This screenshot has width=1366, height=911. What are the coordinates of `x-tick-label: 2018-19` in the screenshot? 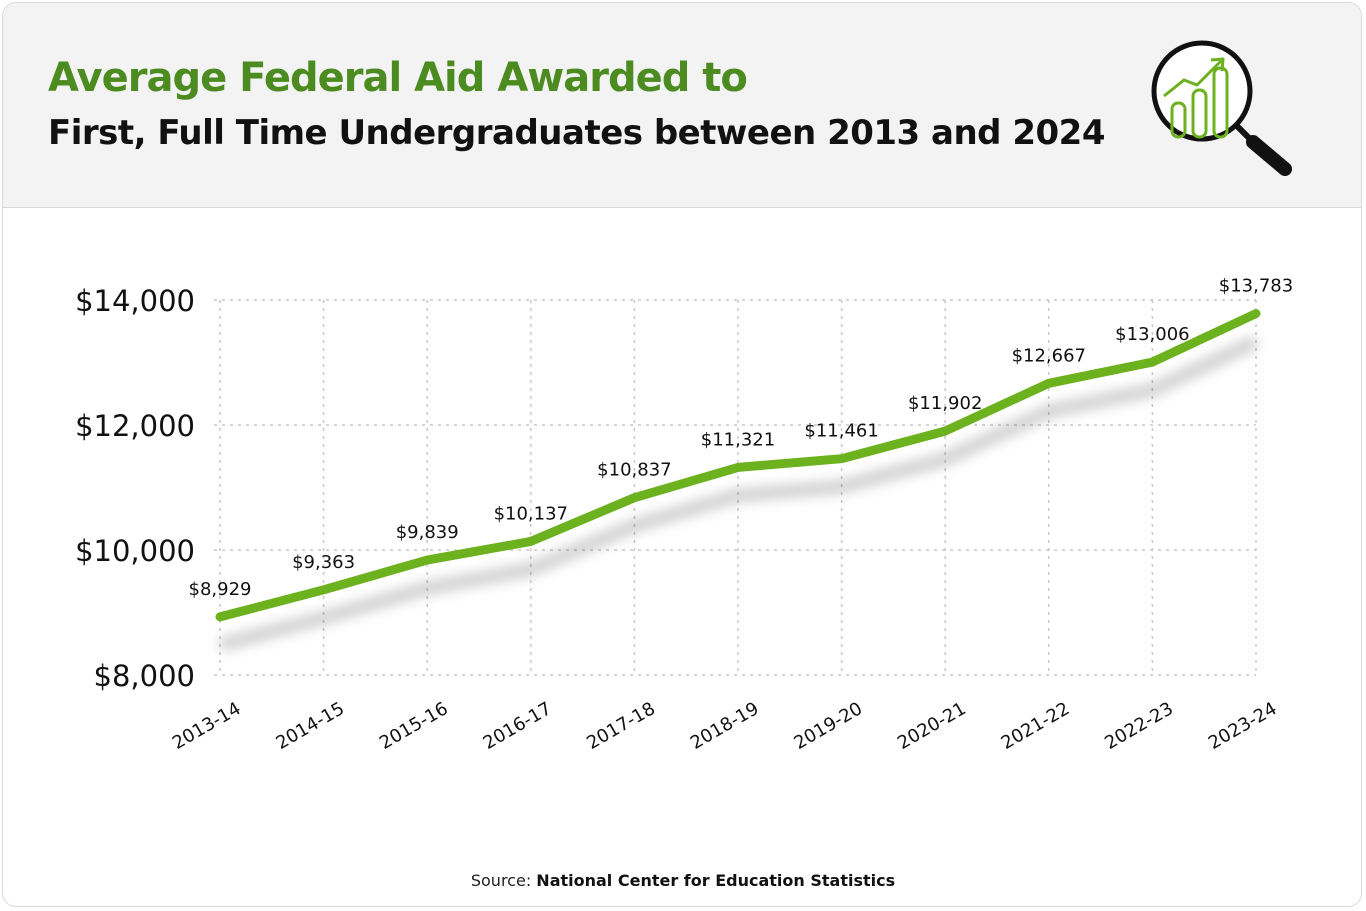 It's located at (725, 726).